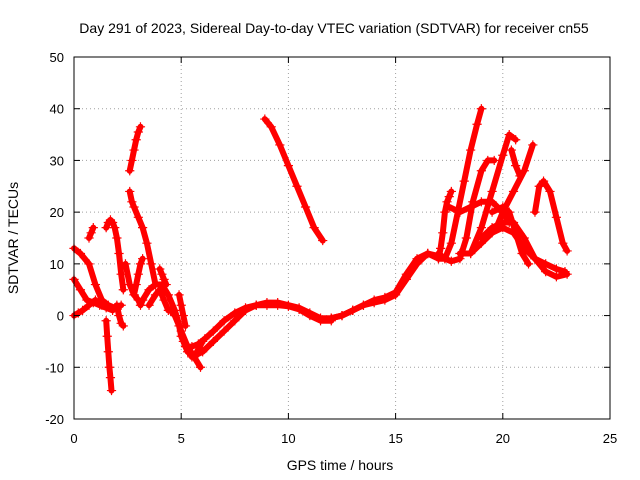 Image resolution: width=640 pixels, height=480 pixels. What do you see at coordinates (60, 316) in the screenshot?
I see `y-tick-label: 0` at bounding box center [60, 316].